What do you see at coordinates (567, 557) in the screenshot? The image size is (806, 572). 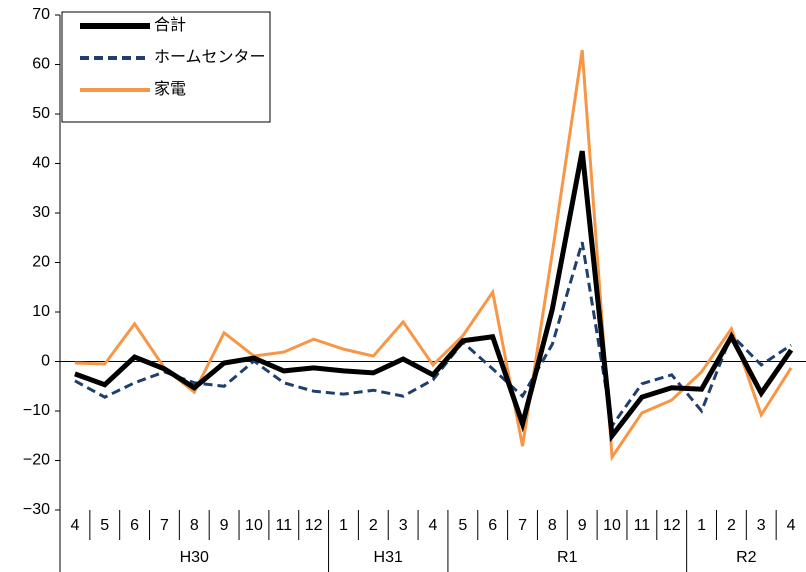 I see `group-label: R1` at bounding box center [567, 557].